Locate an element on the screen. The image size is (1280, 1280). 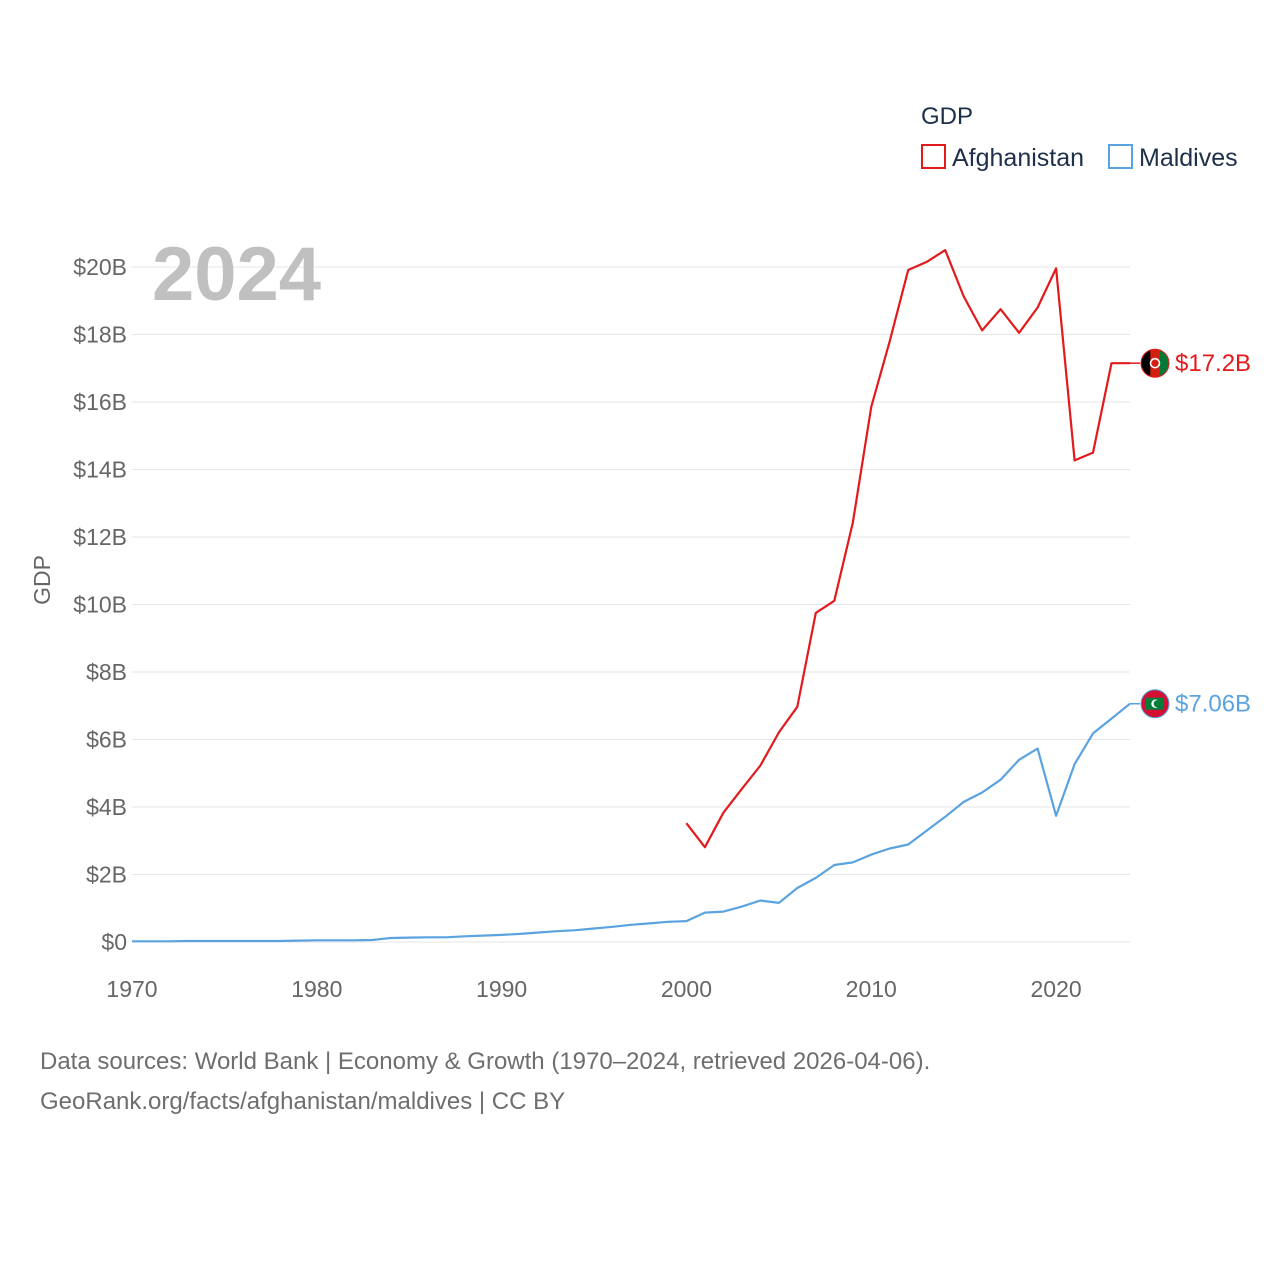
legend-item-afghanistan: Afghanistan is located at coordinates (1002, 158).